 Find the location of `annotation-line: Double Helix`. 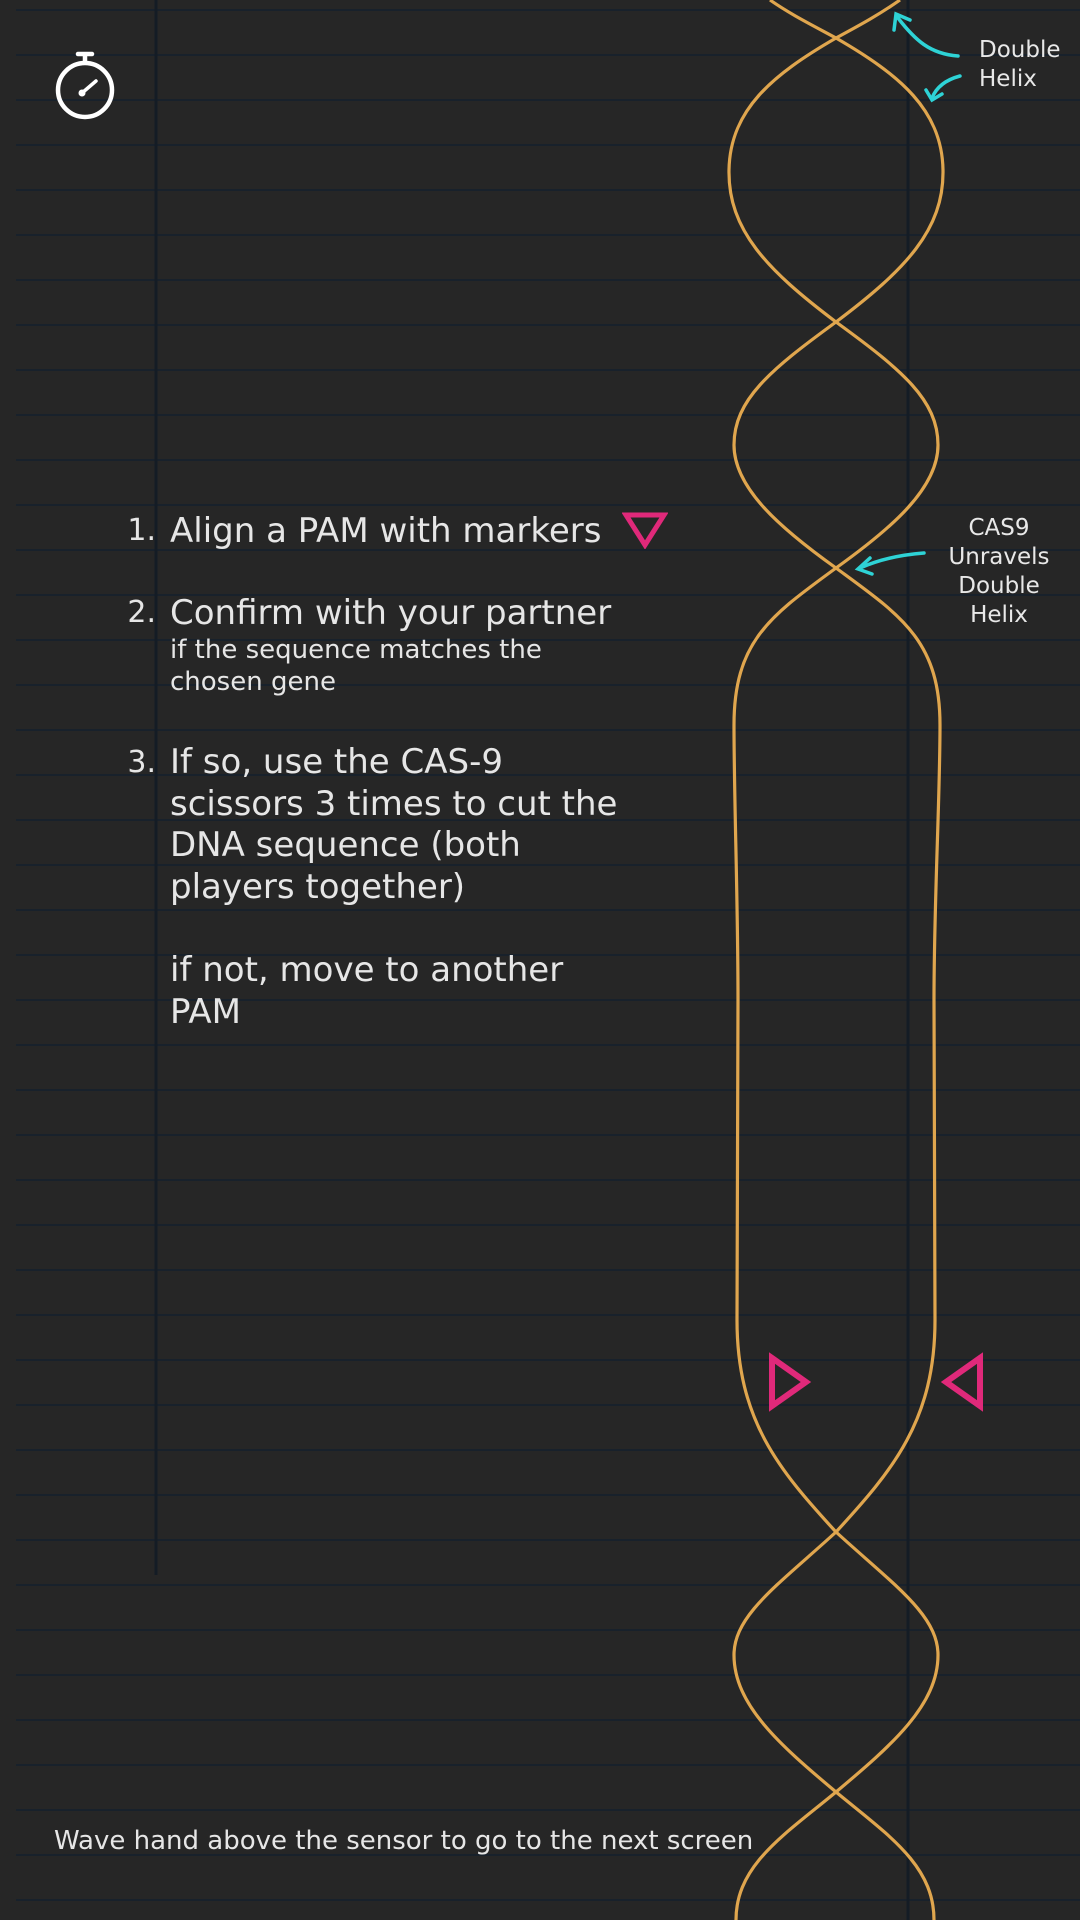

annotation-line: Double Helix is located at coordinates (999, 600).